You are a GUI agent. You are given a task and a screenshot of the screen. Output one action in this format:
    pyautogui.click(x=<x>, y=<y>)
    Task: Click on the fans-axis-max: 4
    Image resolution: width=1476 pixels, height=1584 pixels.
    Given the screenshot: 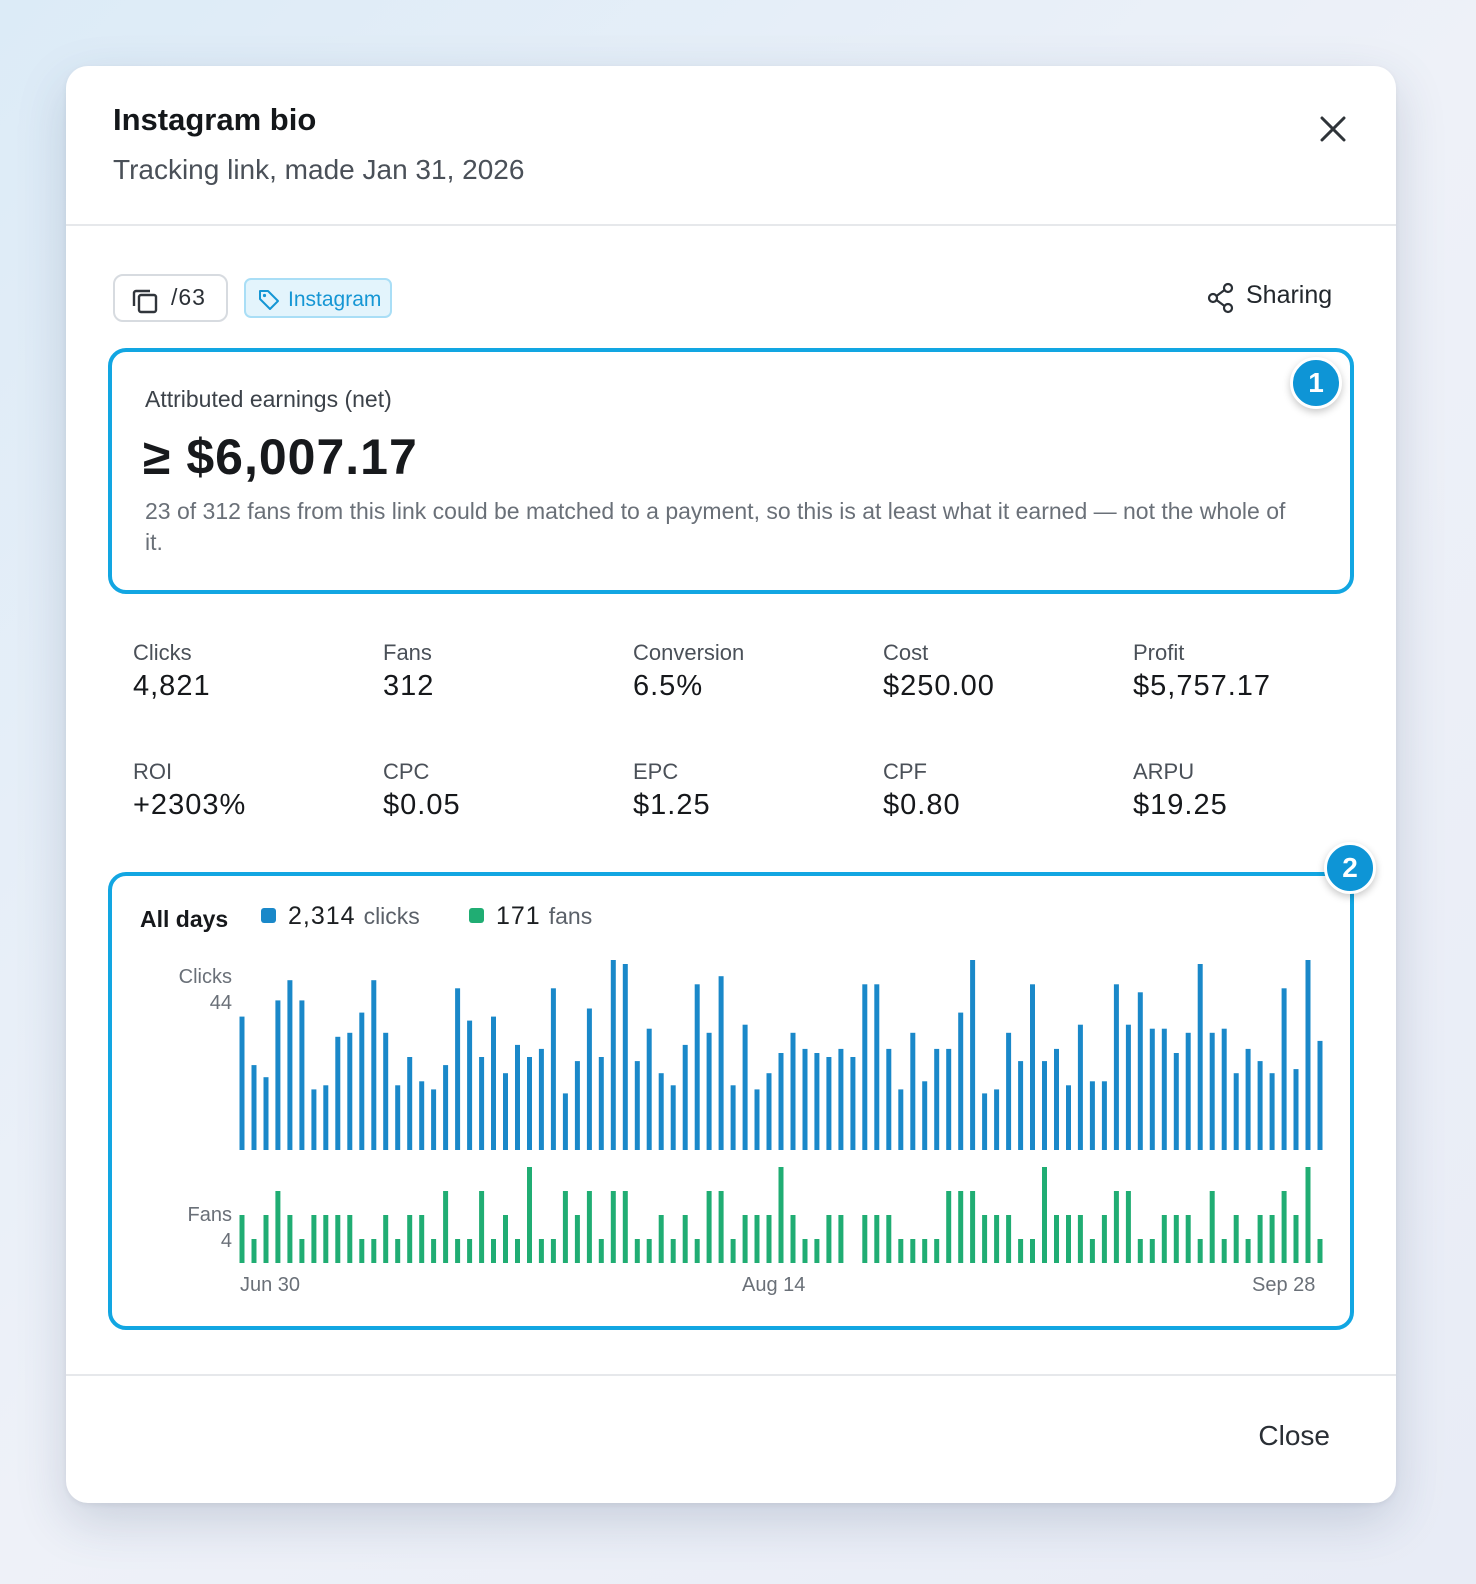 What is the action you would take?
    pyautogui.click(x=226, y=1241)
    